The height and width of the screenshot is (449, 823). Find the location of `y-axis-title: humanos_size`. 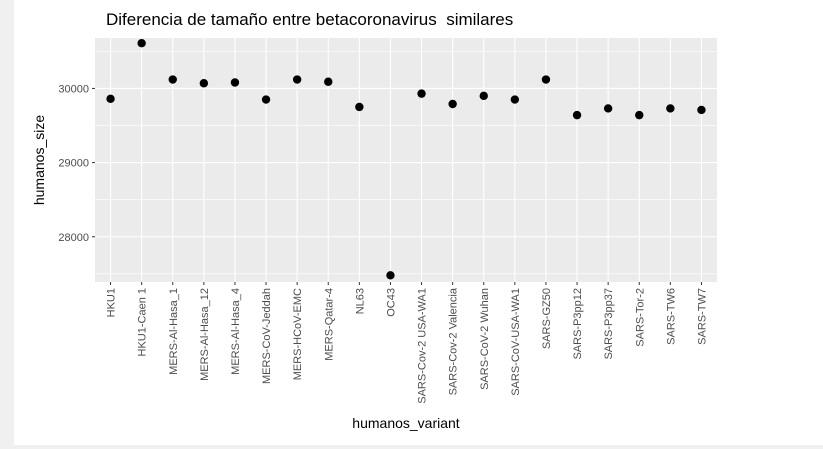

y-axis-title: humanos_size is located at coordinates (39, 160).